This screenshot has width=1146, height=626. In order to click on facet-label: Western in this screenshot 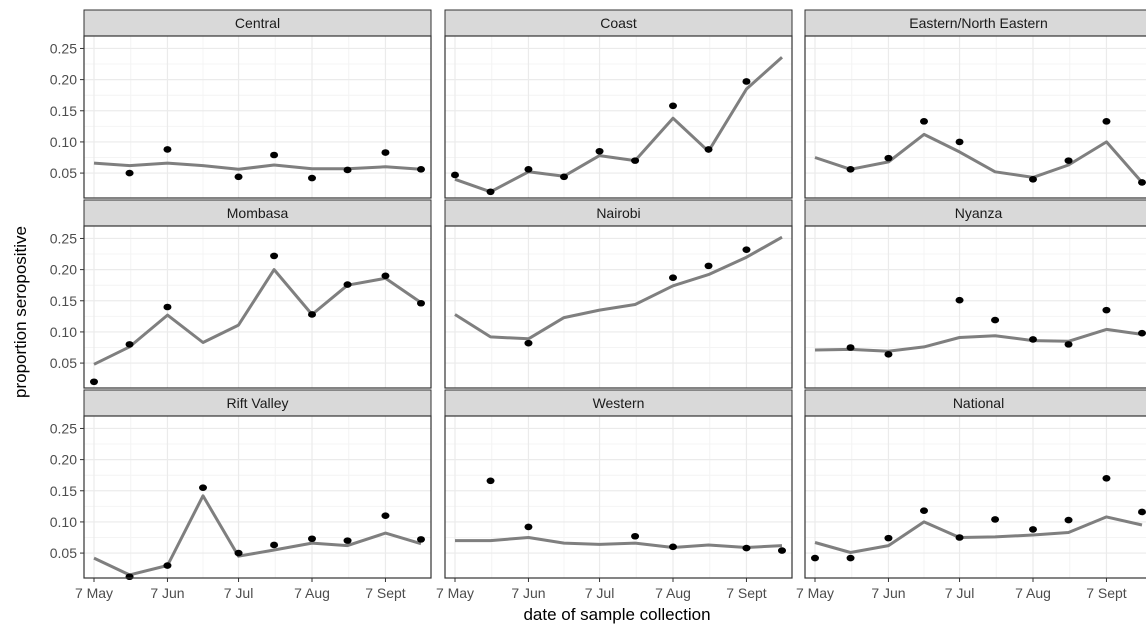, I will do `click(619, 403)`.